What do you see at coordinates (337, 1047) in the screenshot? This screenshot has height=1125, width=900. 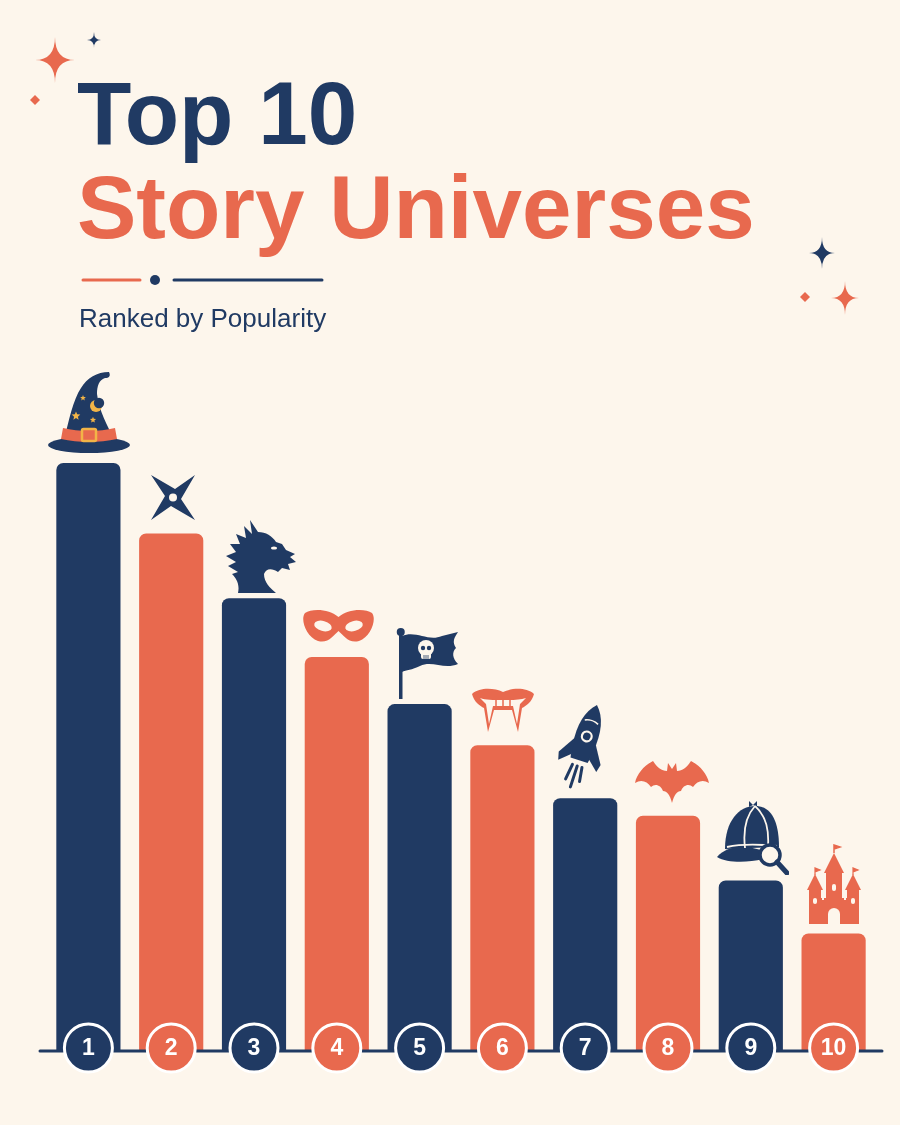 I see `x-tick-label: 4` at bounding box center [337, 1047].